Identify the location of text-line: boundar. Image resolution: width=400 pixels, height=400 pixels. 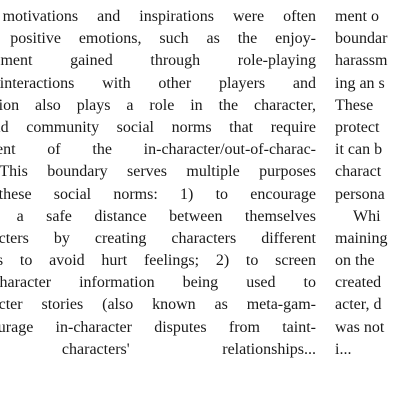
(361, 39).